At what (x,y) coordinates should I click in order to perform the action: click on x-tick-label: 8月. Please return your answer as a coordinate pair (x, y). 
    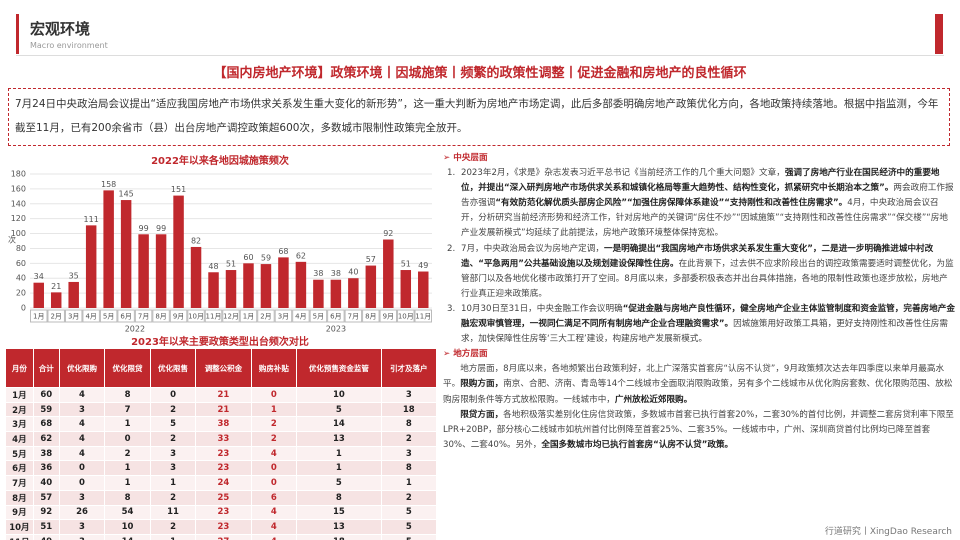
    Looking at the image, I should click on (370, 317).